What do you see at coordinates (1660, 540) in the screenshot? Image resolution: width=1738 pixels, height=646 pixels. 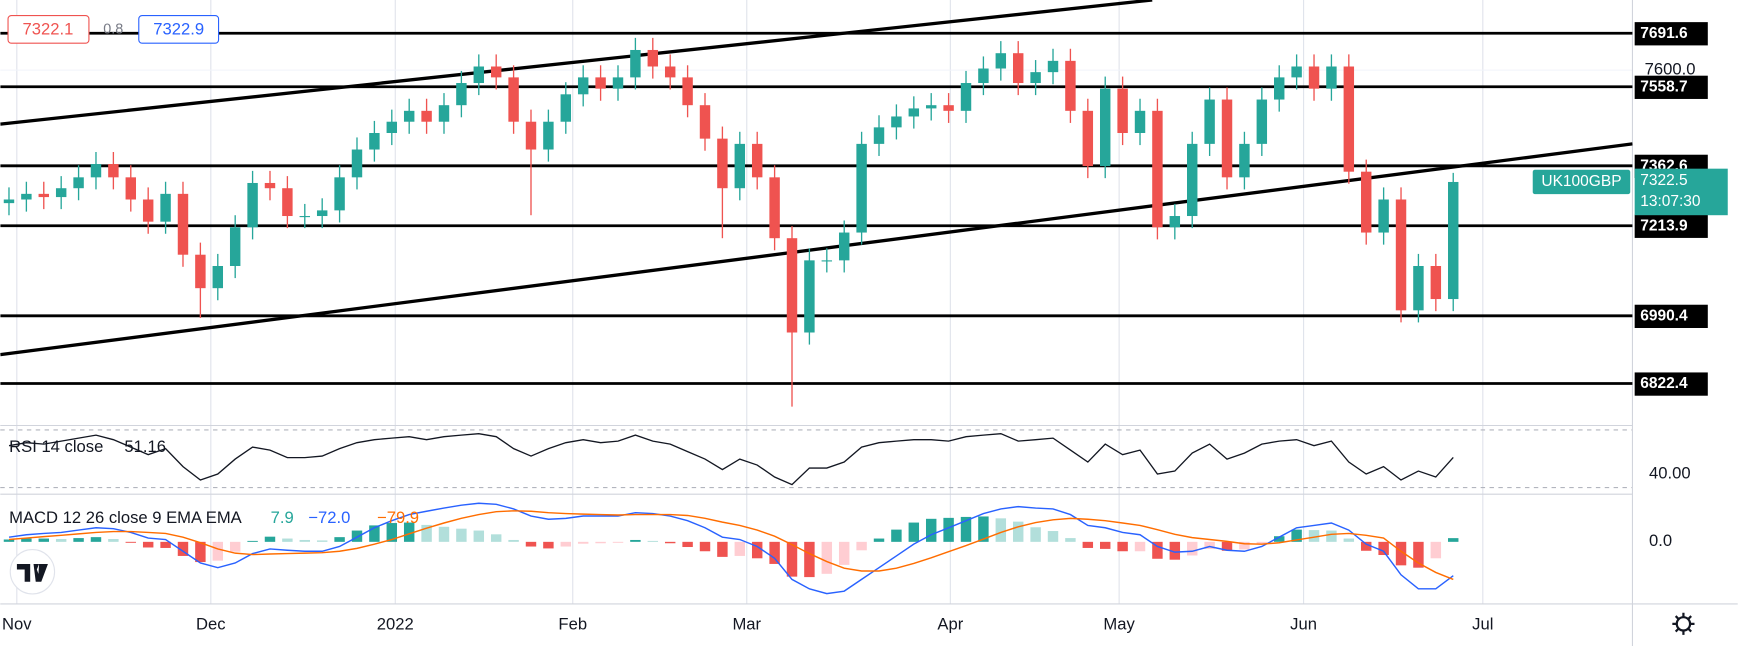 I see `macd-tick-label: 0.0` at bounding box center [1660, 540].